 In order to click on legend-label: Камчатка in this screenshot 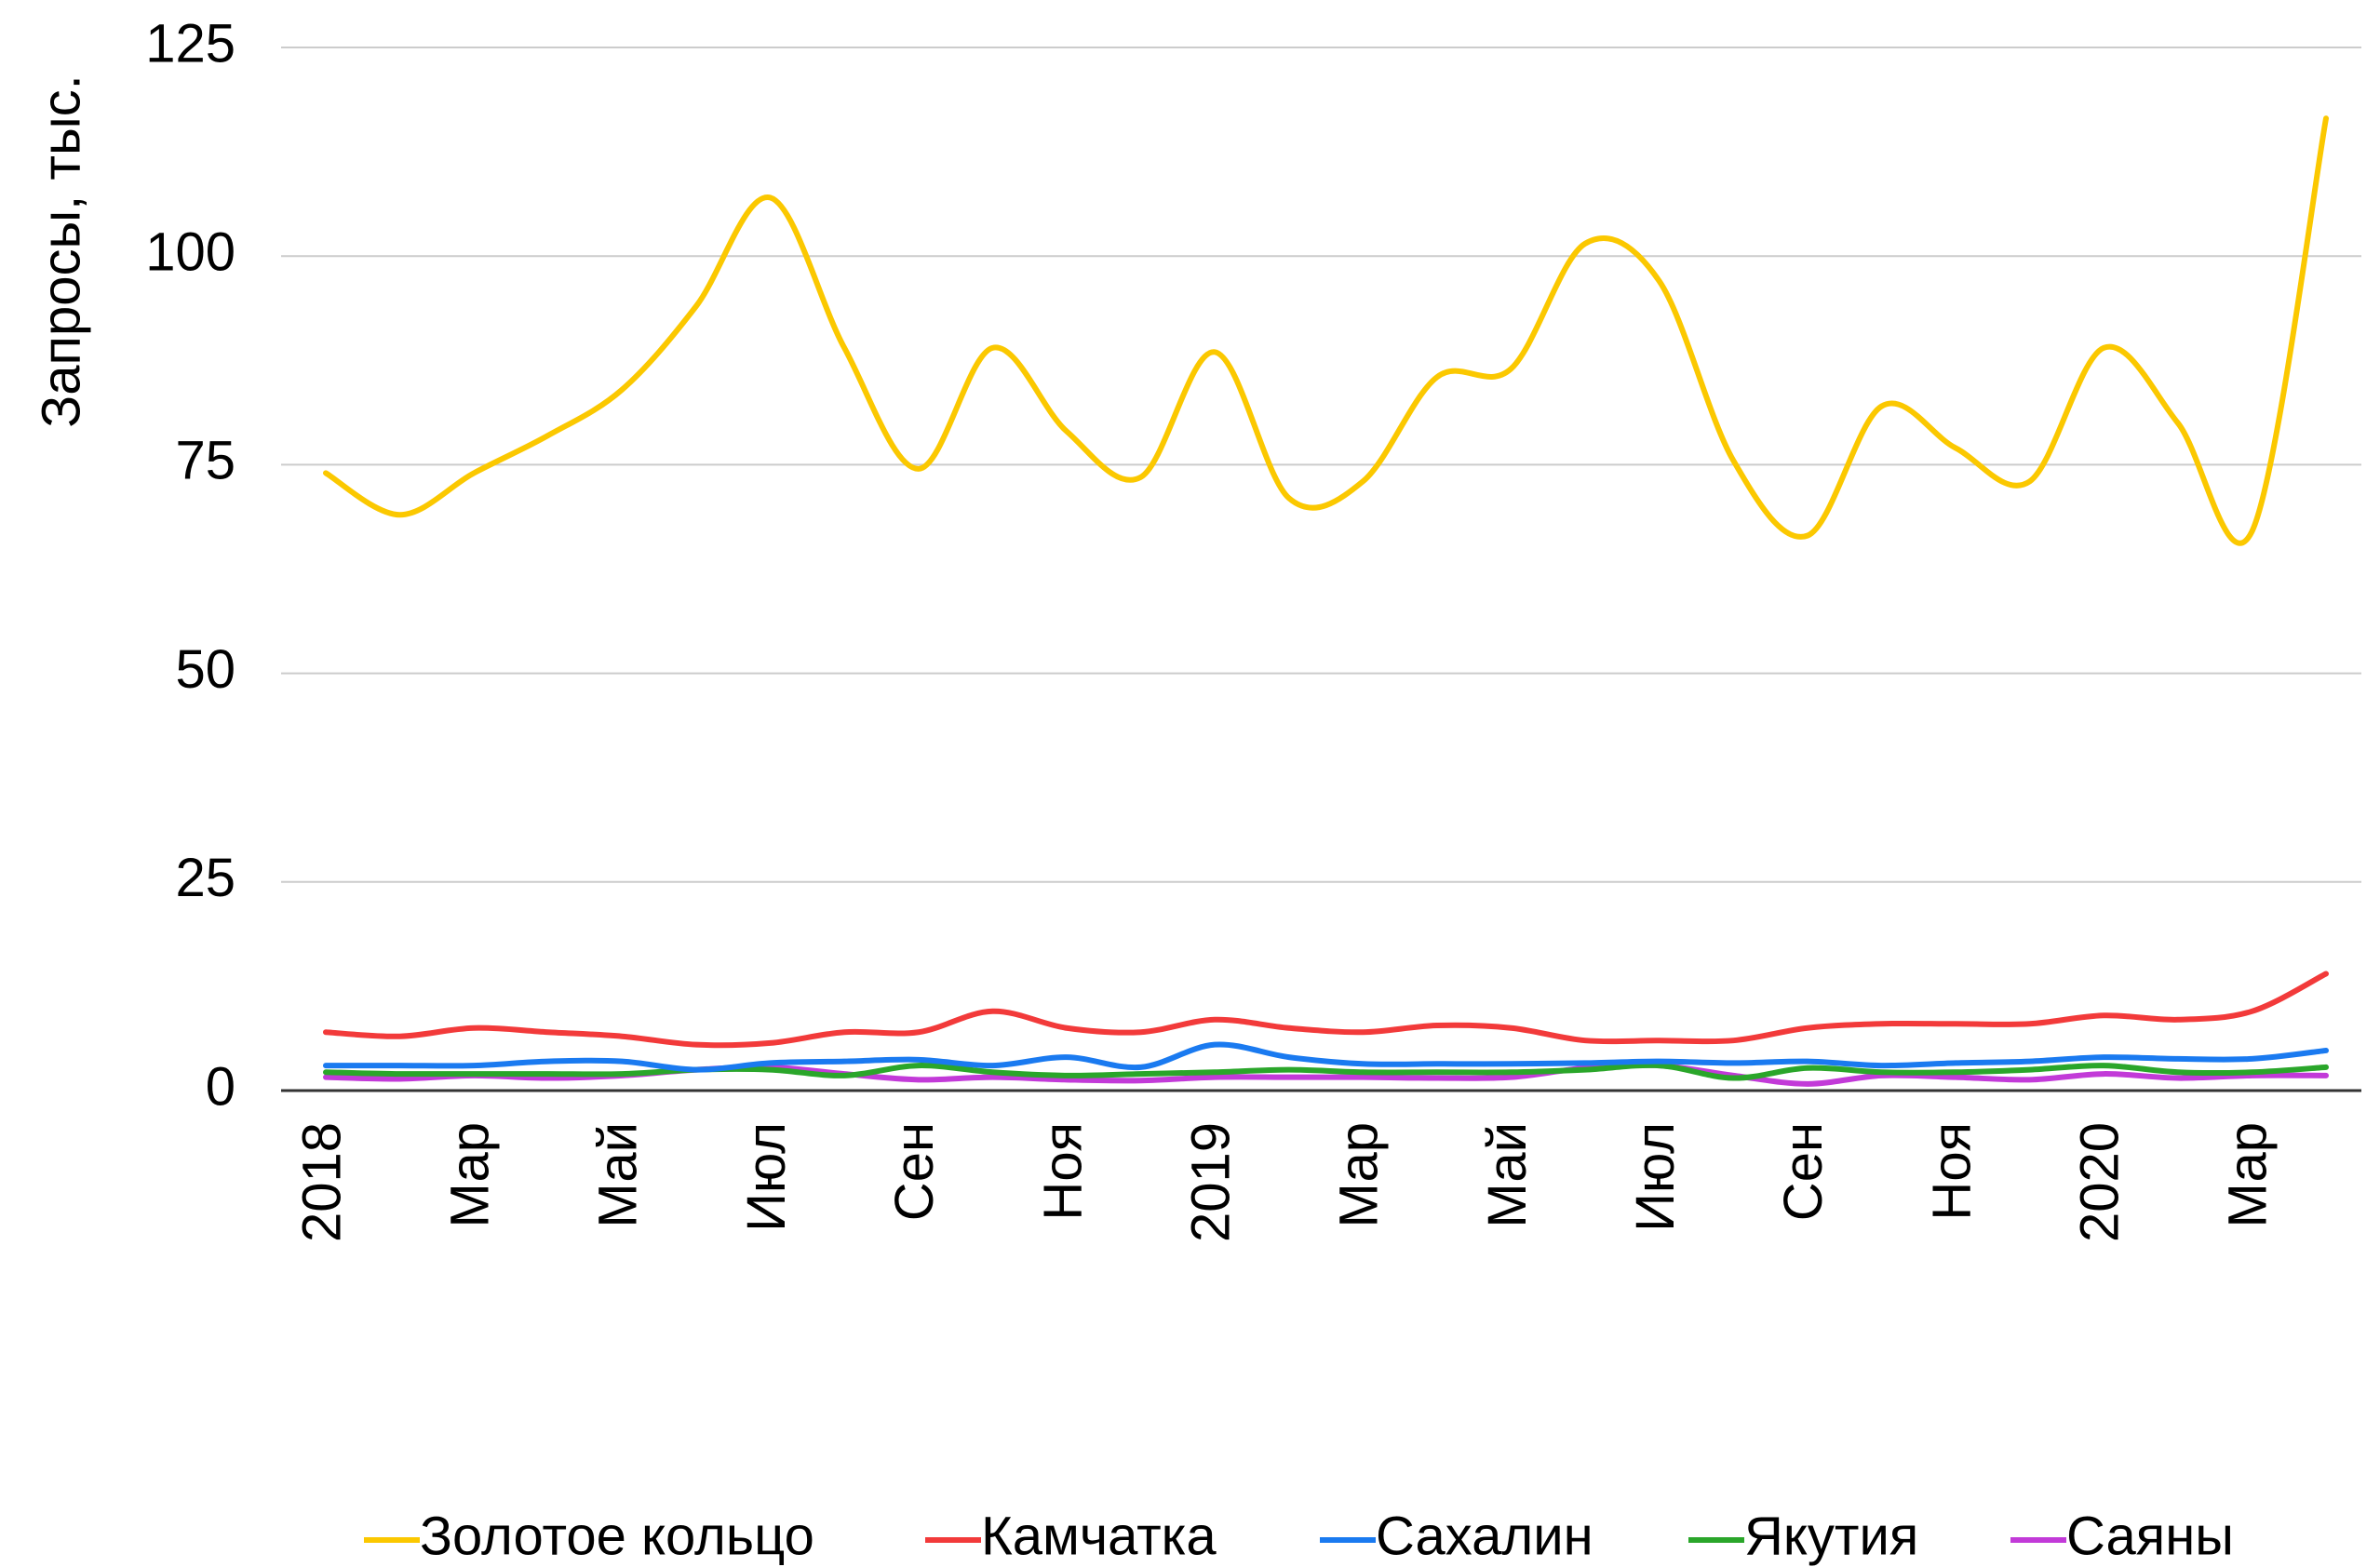, I will do `click(1099, 1536)`.